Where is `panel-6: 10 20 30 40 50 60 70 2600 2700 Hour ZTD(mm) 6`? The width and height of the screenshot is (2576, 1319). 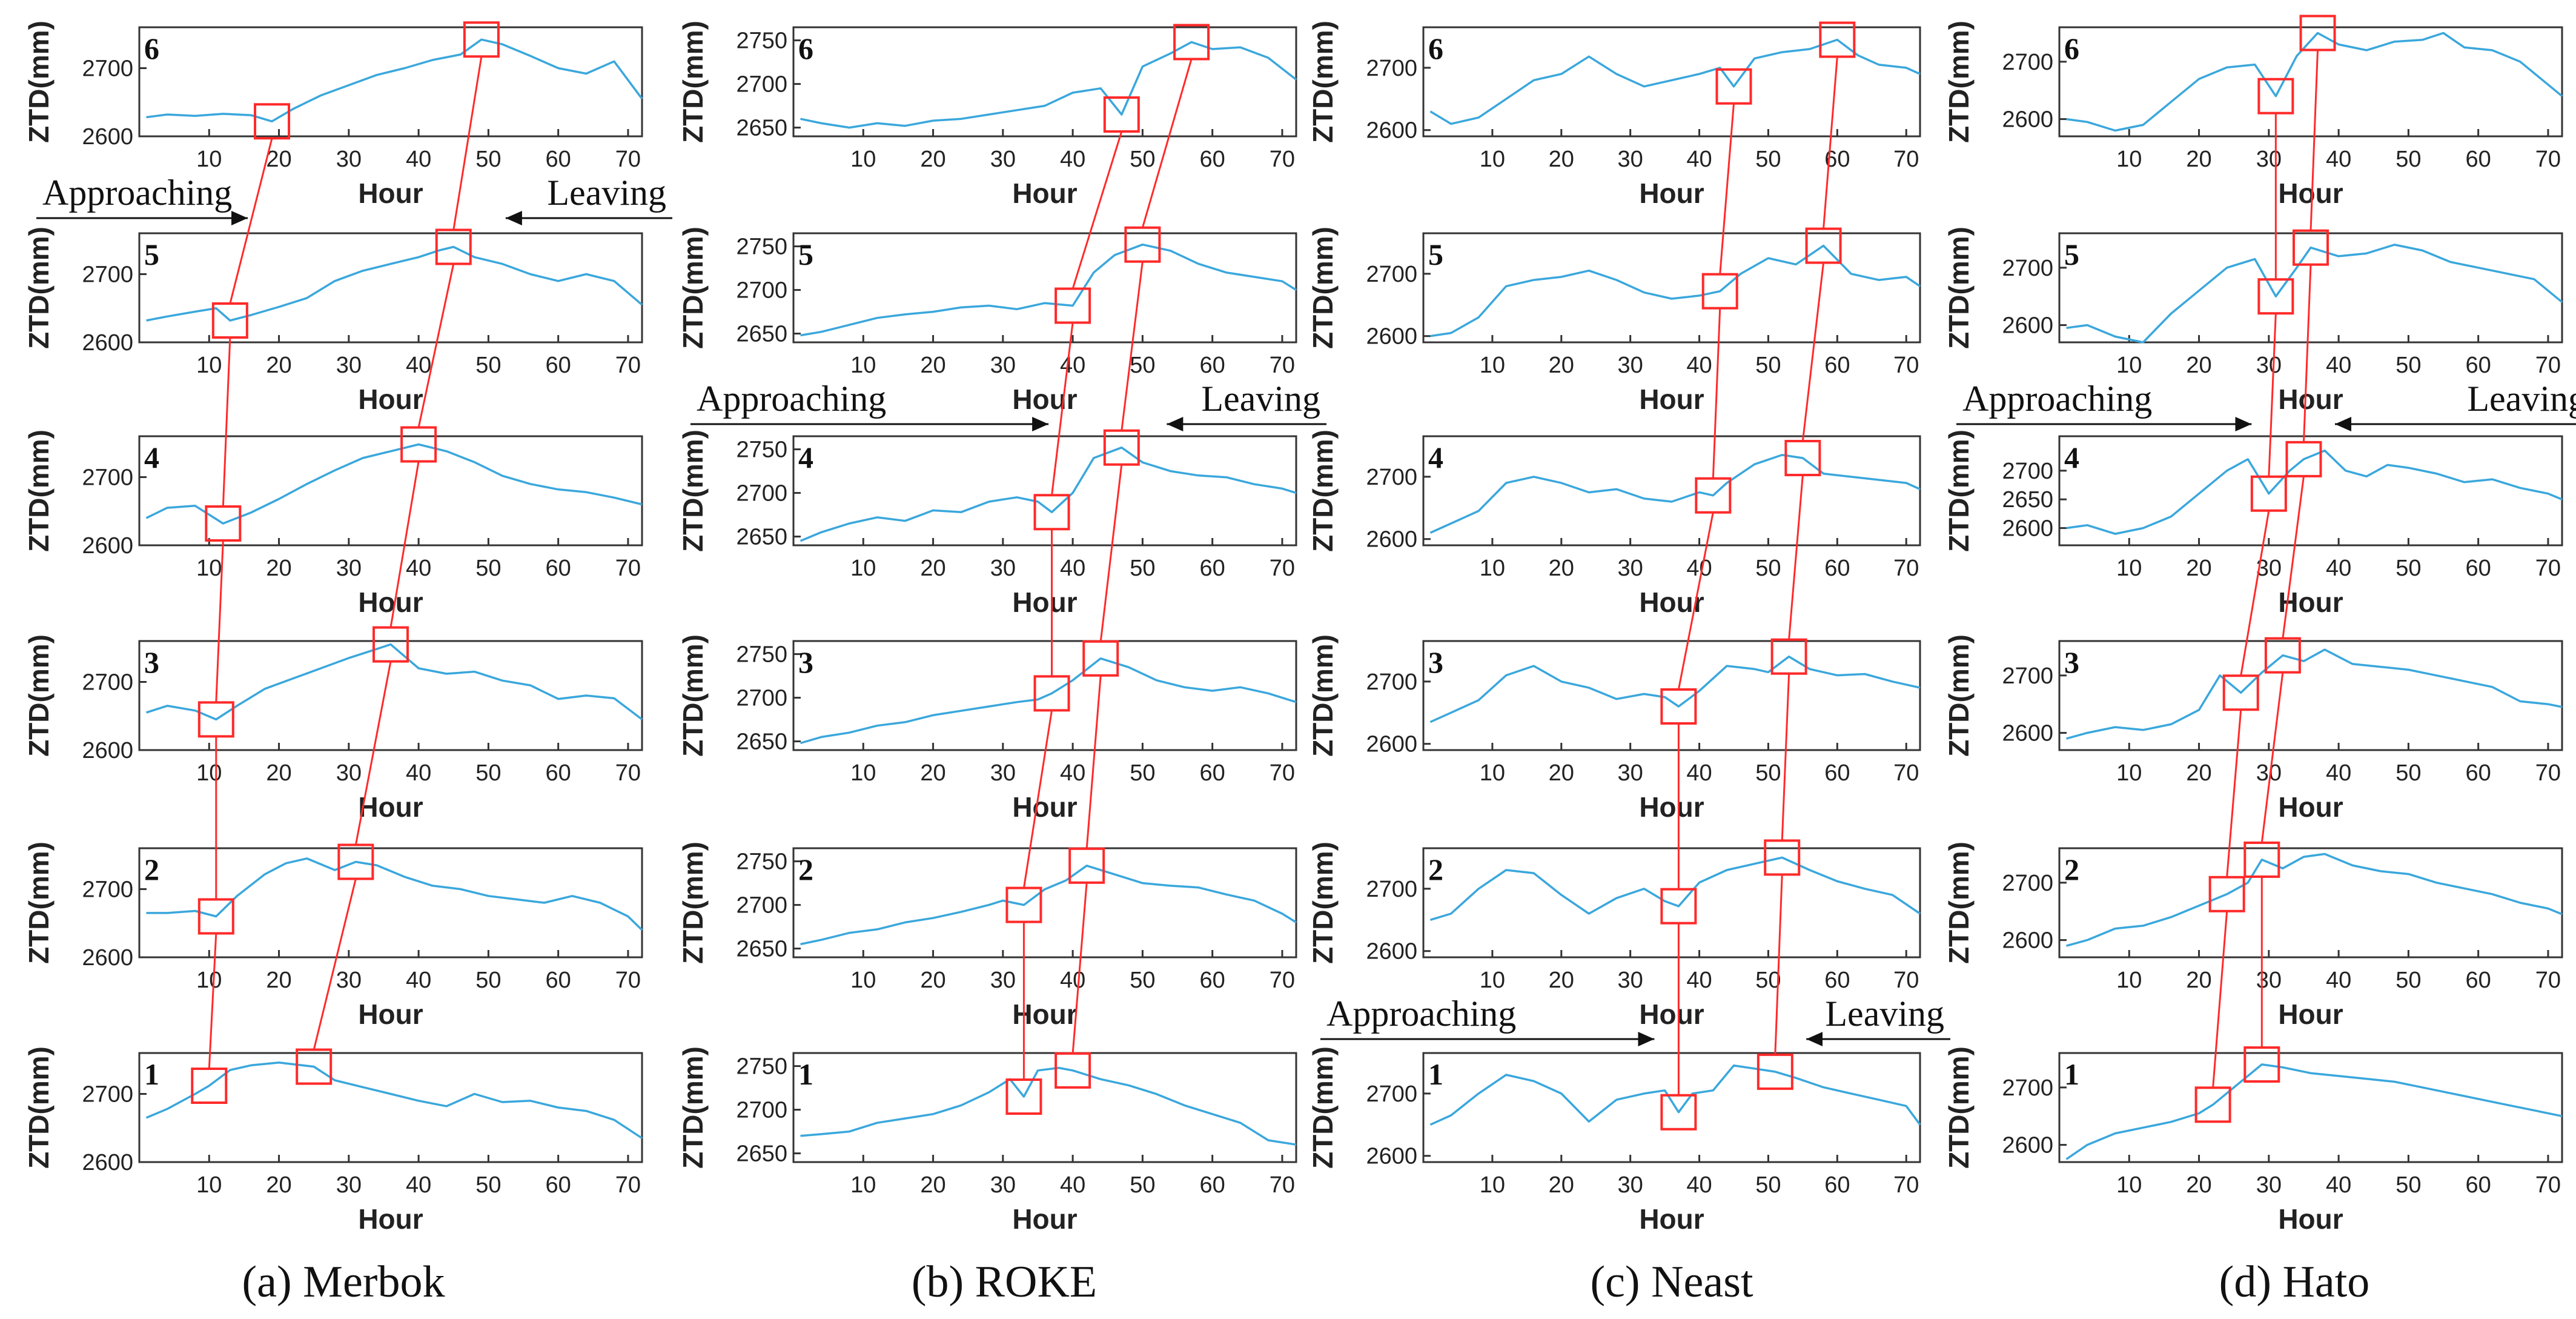 panel-6: 10 20 30 40 50 60 70 2600 2700 Hour ZTD(mm) 6 is located at coordinates (2253, 112).